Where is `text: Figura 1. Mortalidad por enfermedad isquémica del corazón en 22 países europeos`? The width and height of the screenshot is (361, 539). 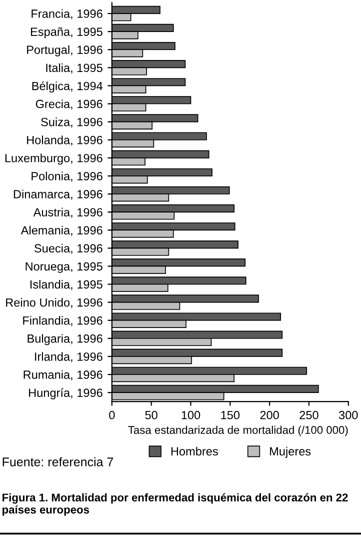 text: Figura 1. Mortalidad por enfermedad isquémica del corazón en 22 países europeos is located at coordinates (175, 504).